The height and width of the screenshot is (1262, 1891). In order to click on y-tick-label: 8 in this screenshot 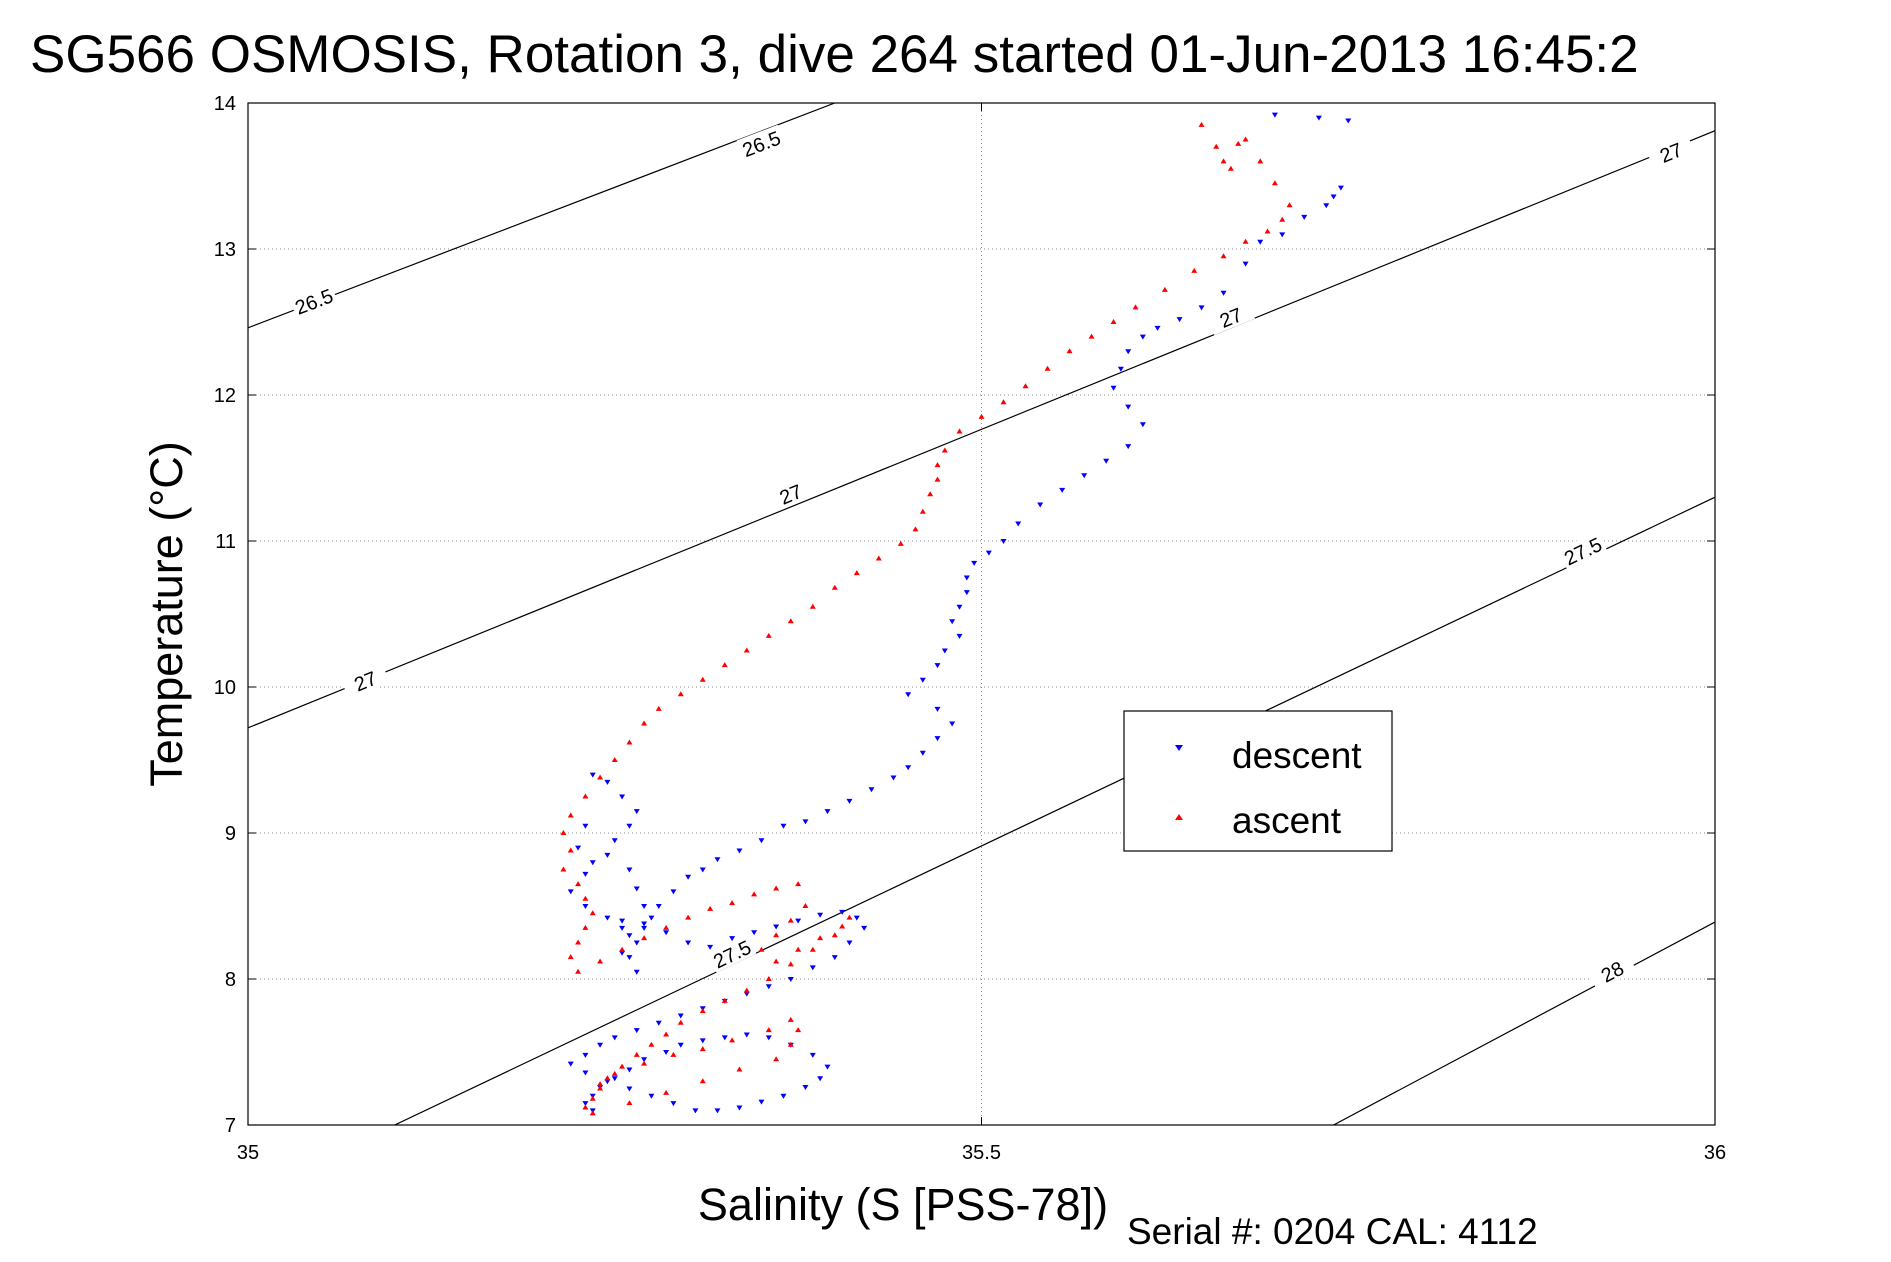, I will do `click(230, 980)`.